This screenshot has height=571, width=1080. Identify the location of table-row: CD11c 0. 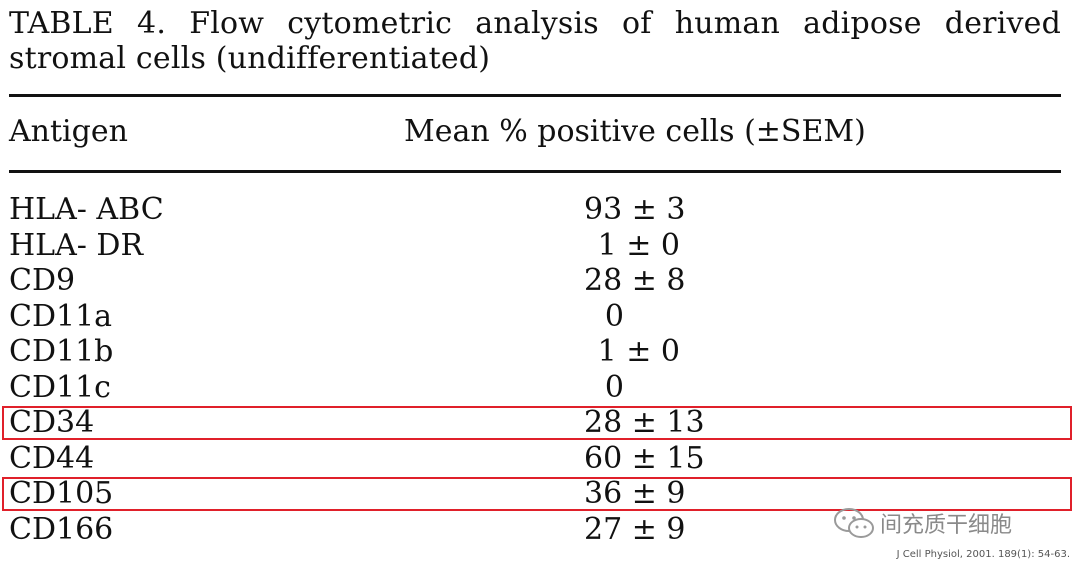
(540, 388).